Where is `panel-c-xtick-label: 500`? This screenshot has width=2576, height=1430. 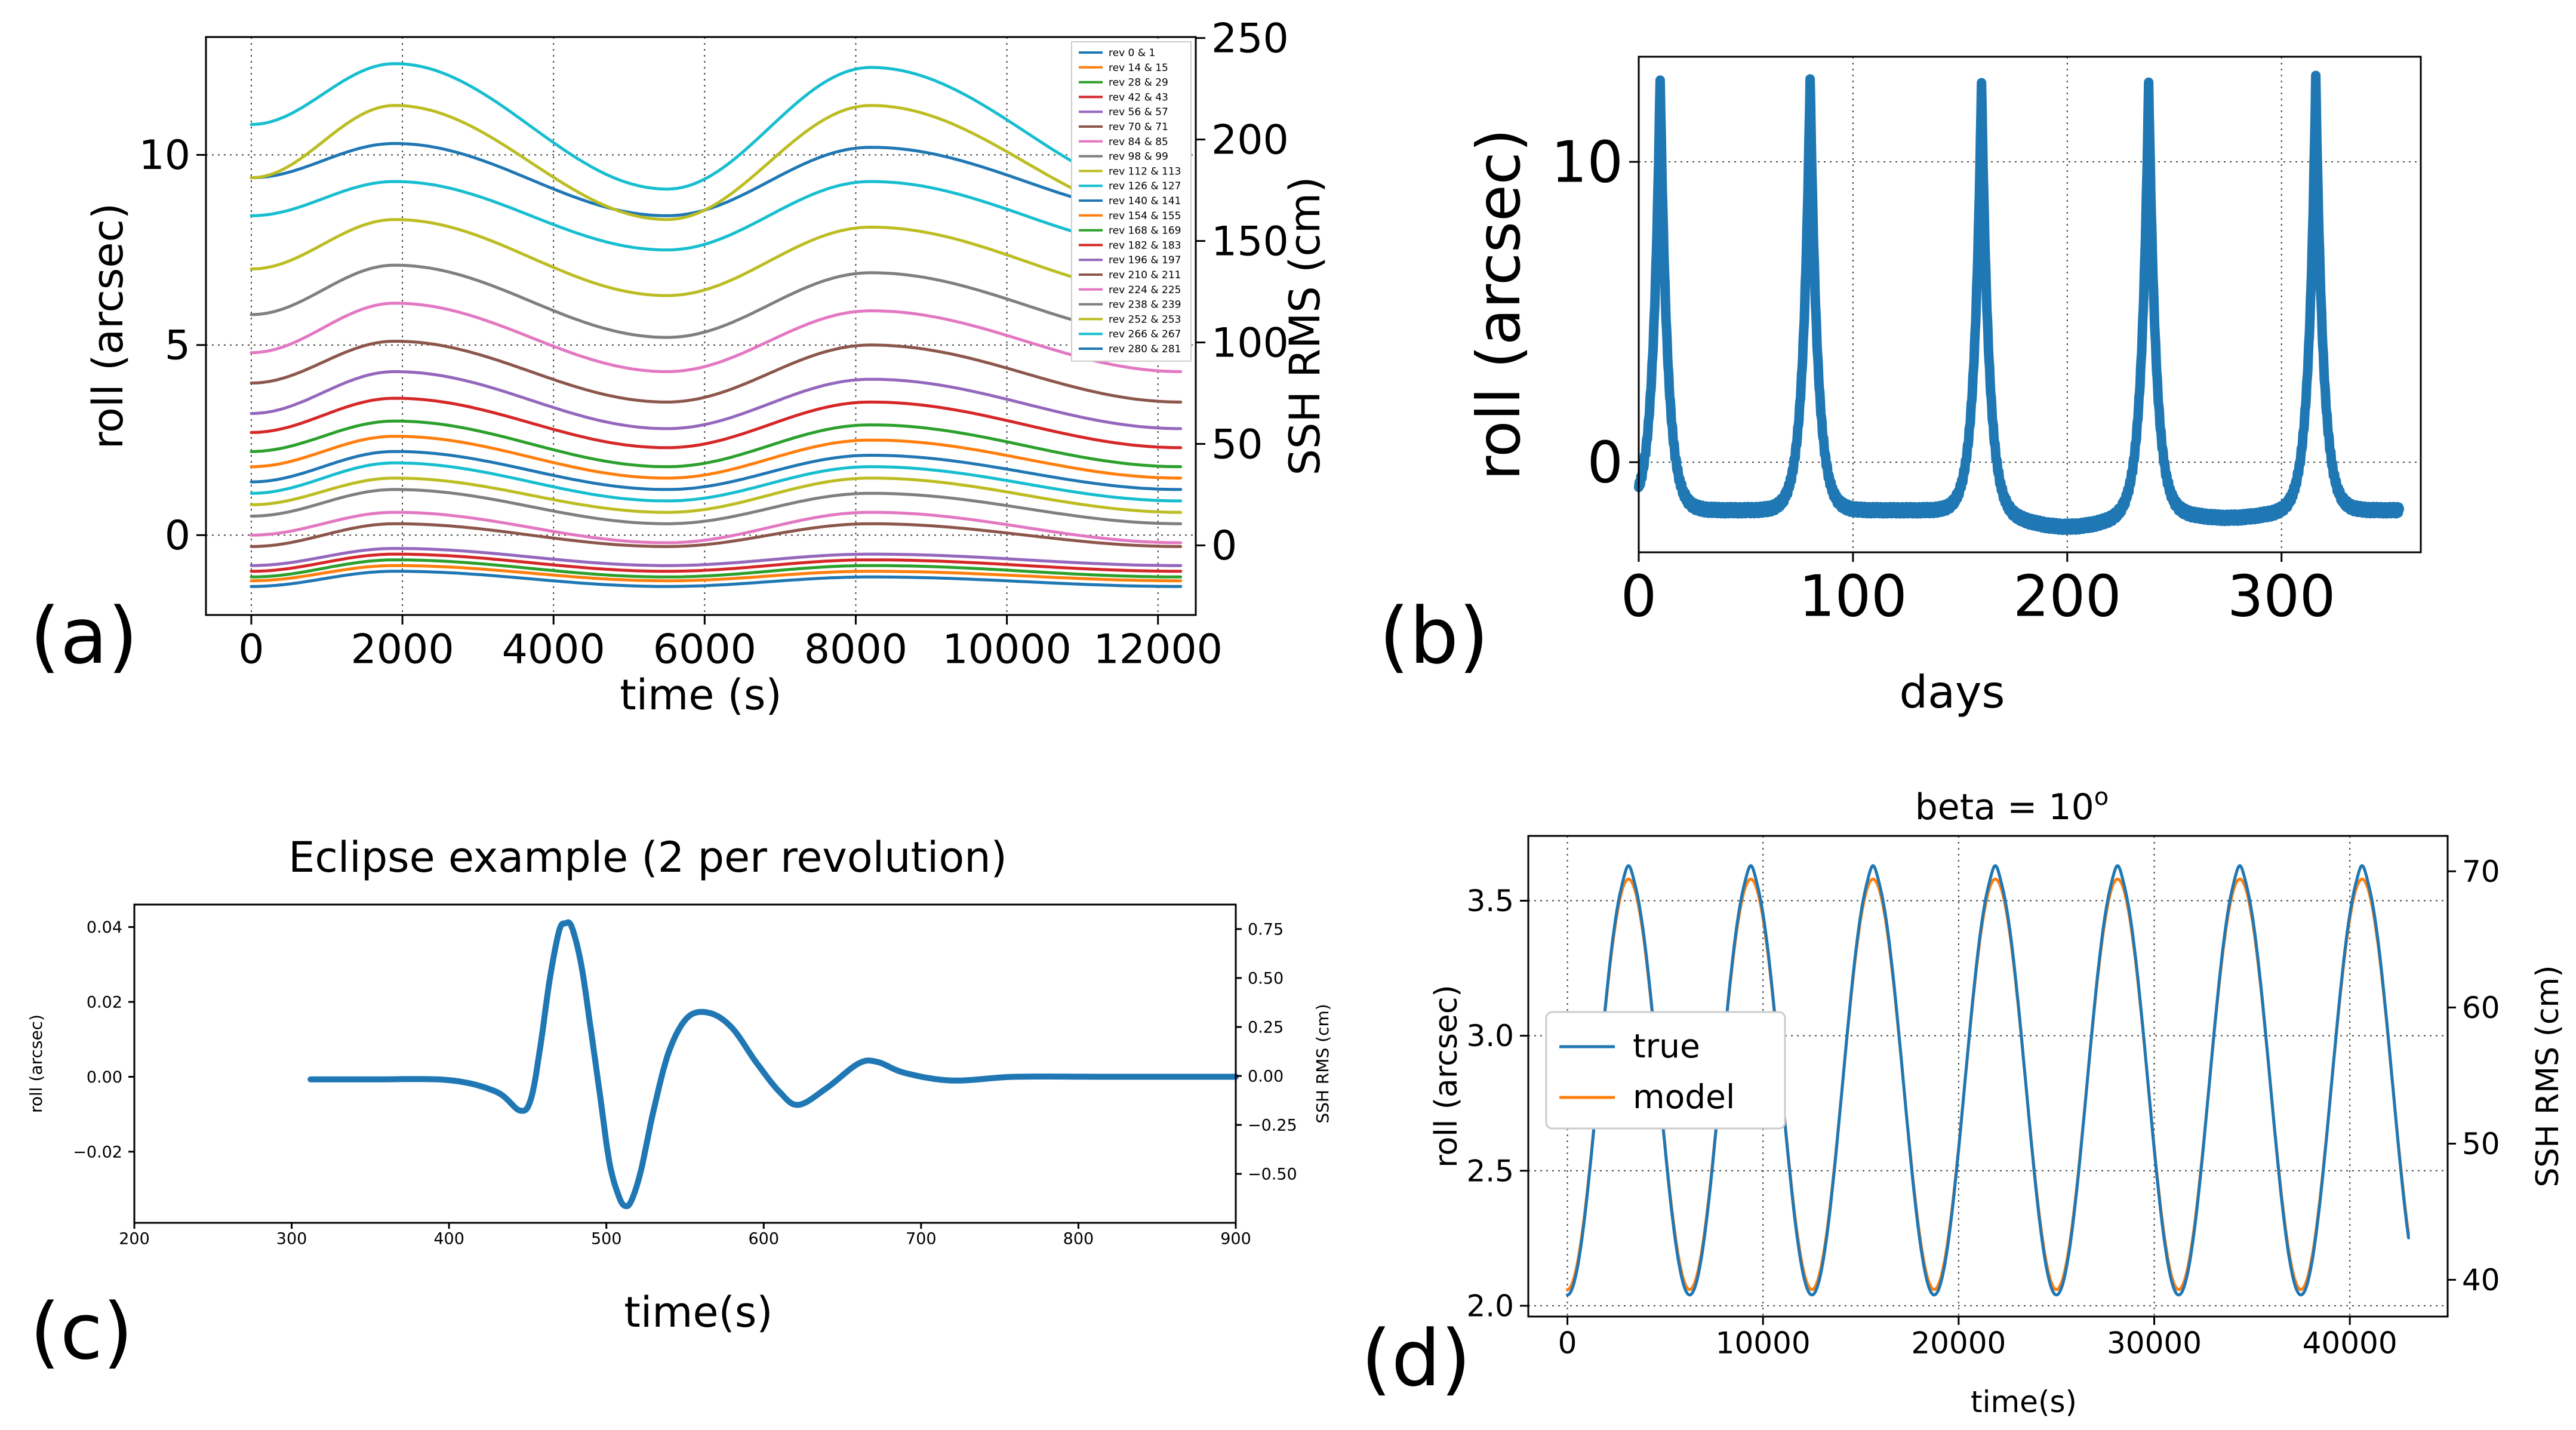
panel-c-xtick-label: 500 is located at coordinates (606, 1239).